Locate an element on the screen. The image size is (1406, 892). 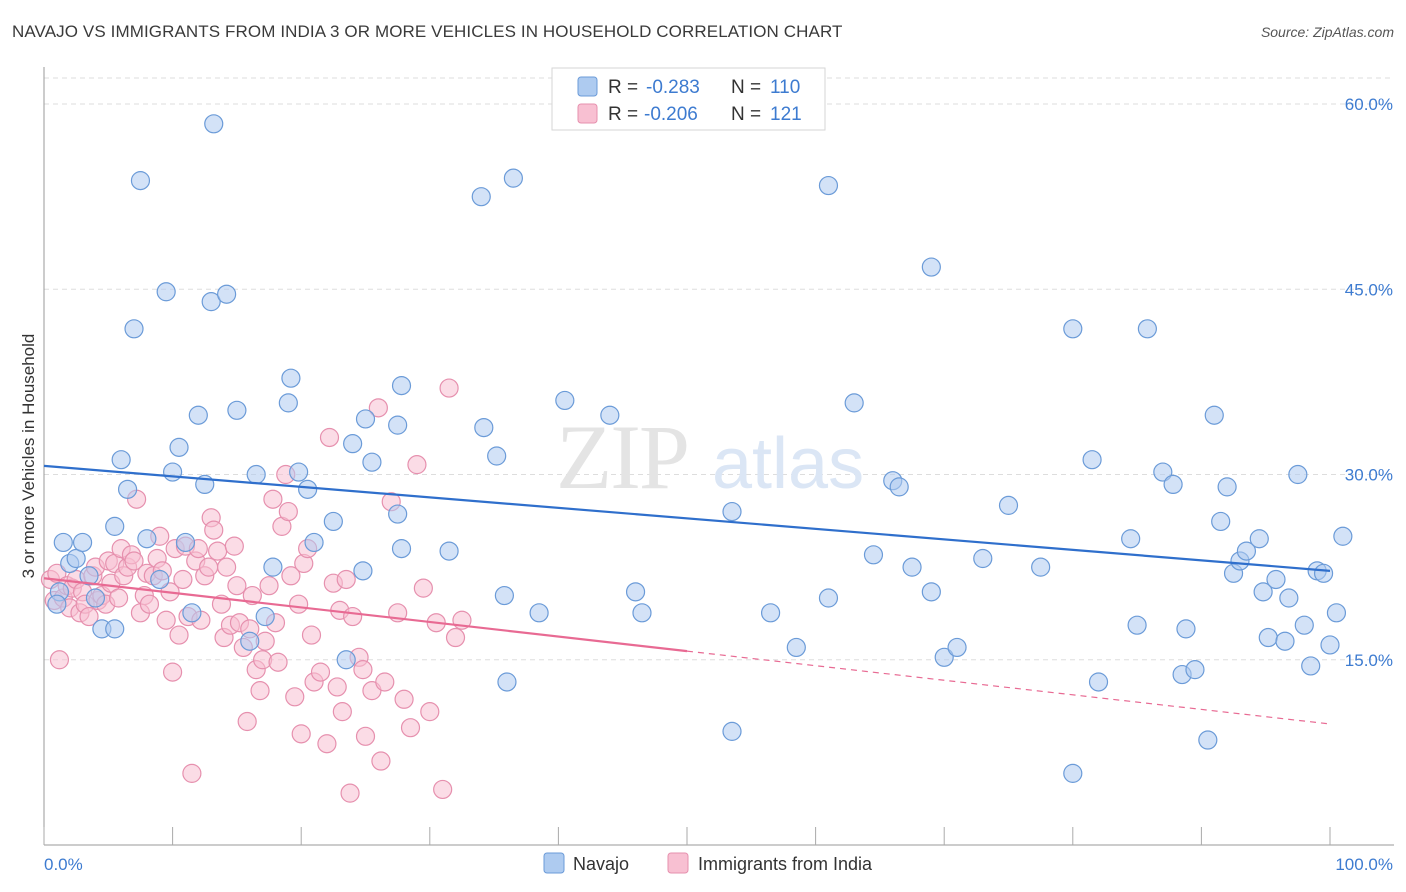
legend-n-label-india: N = is located at coordinates (746, 114).